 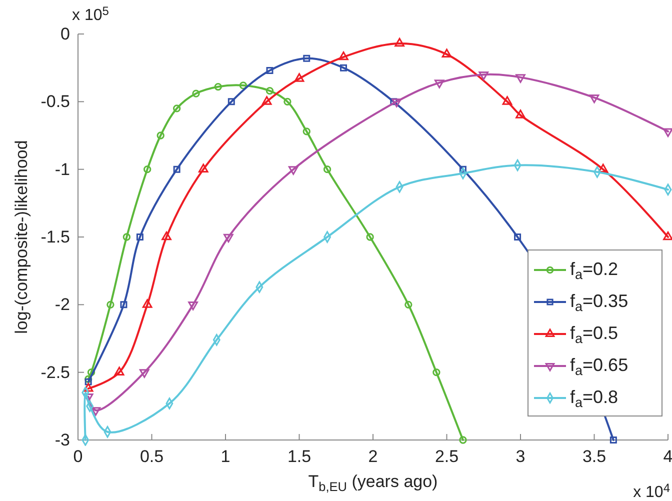 What do you see at coordinates (651, 490) in the screenshot?
I see `text: x 10$^{4}$` at bounding box center [651, 490].